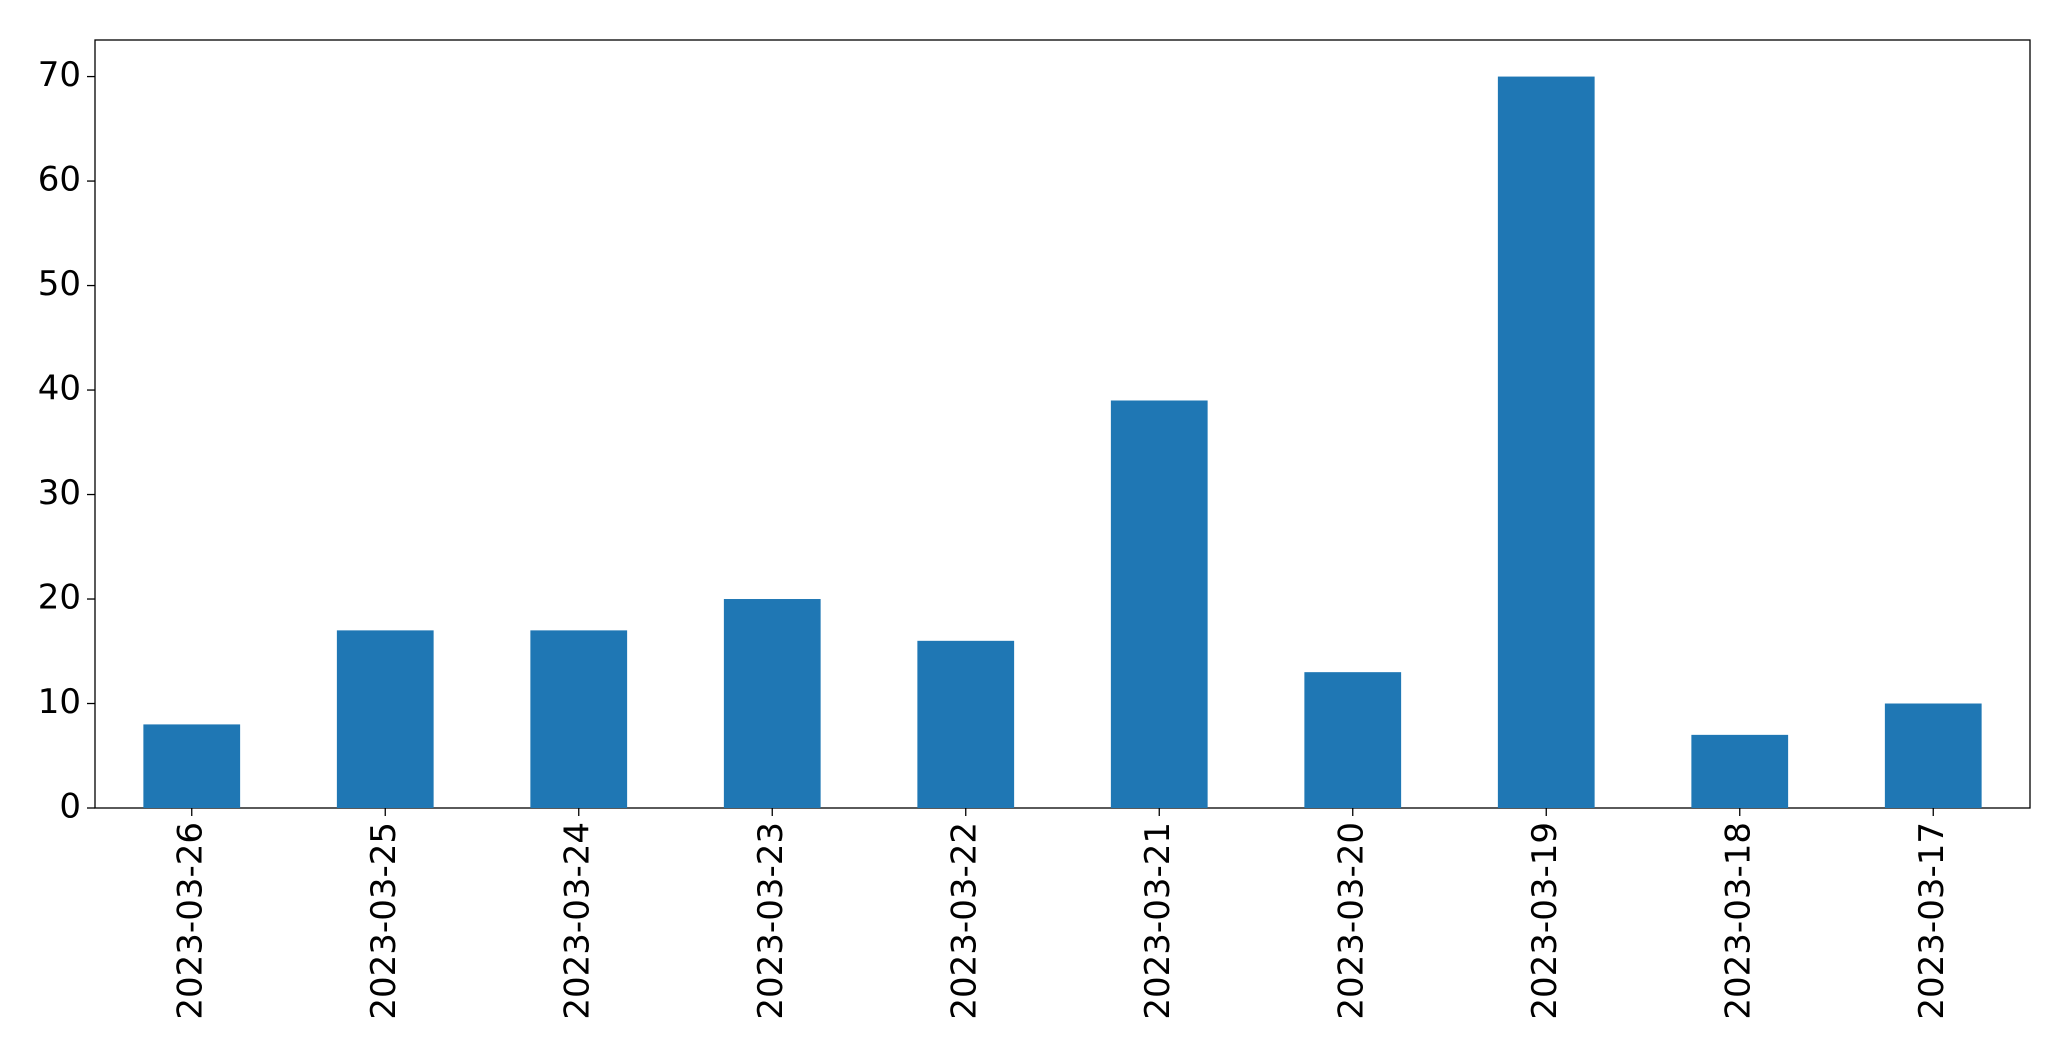 The width and height of the screenshot is (2071, 1061). Describe the element at coordinates (1158, 921) in the screenshot. I see `x-tick-label: 2023-03-21` at that location.